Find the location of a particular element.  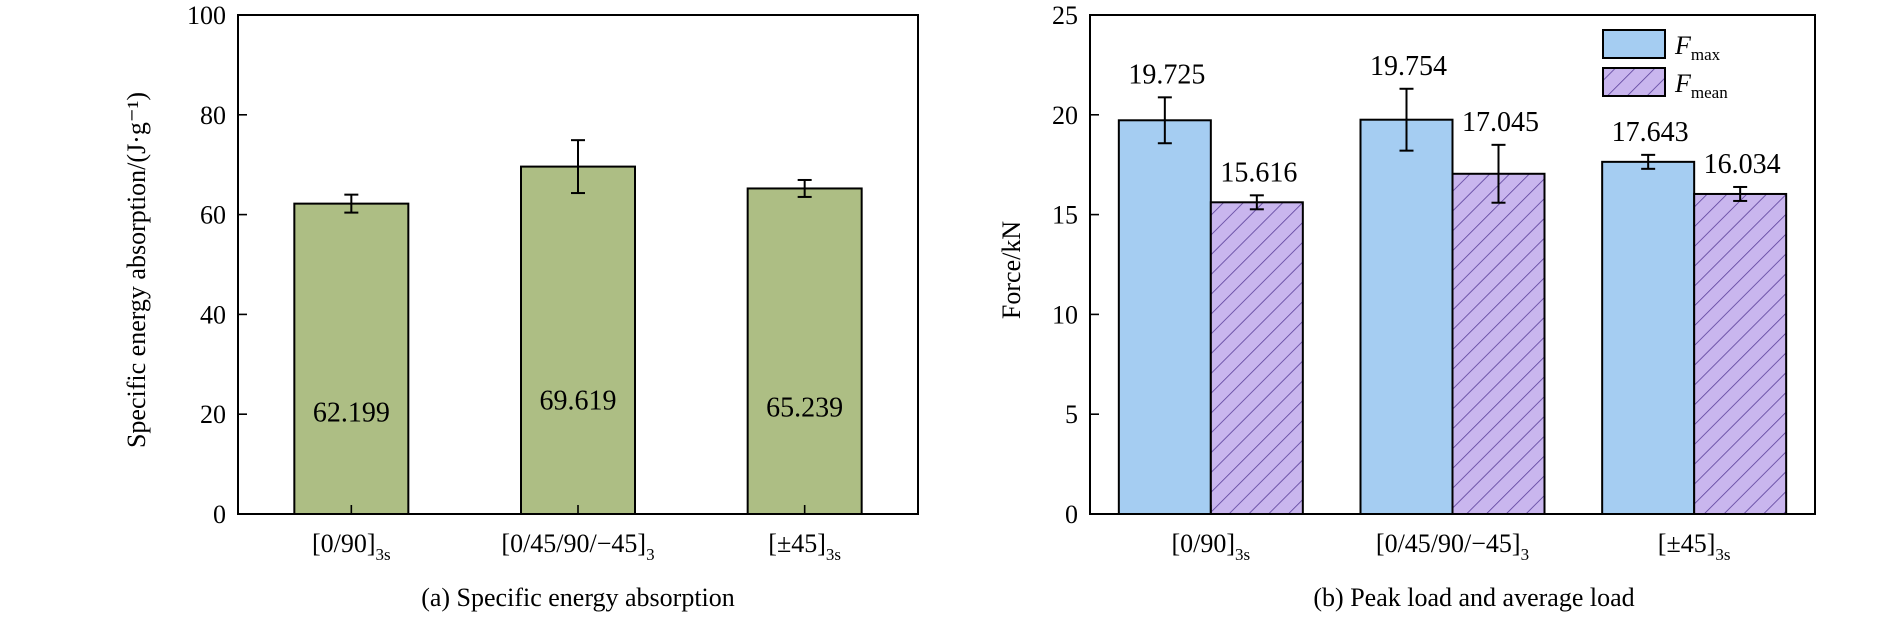

data-label: 19.754 is located at coordinates (1408, 66).